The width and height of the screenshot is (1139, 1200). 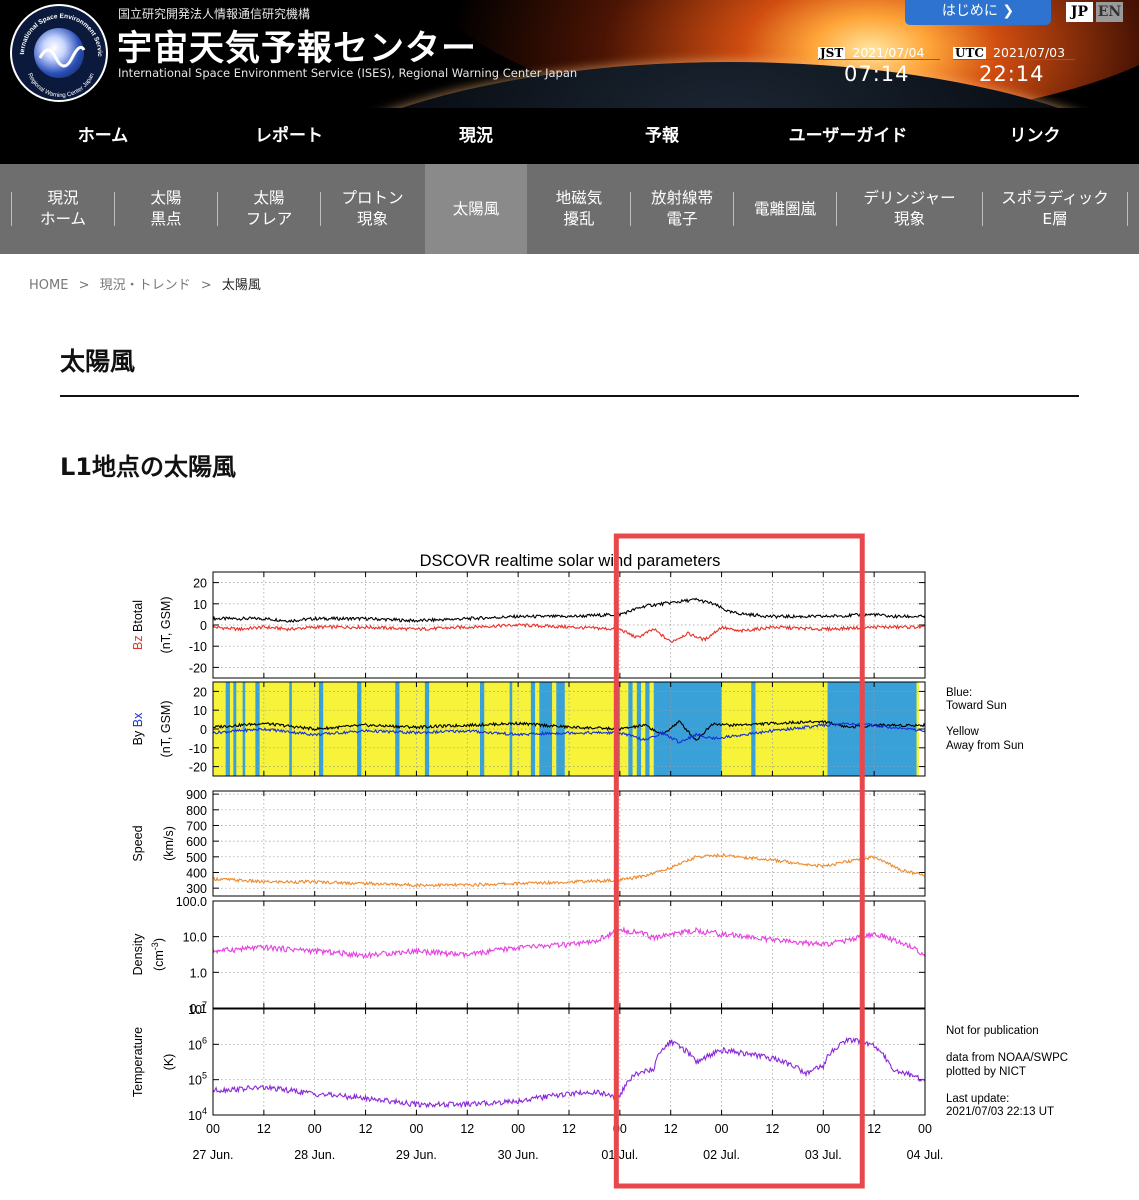 What do you see at coordinates (579, 198) in the screenshot?
I see `sub-nav-label: 地磁気` at bounding box center [579, 198].